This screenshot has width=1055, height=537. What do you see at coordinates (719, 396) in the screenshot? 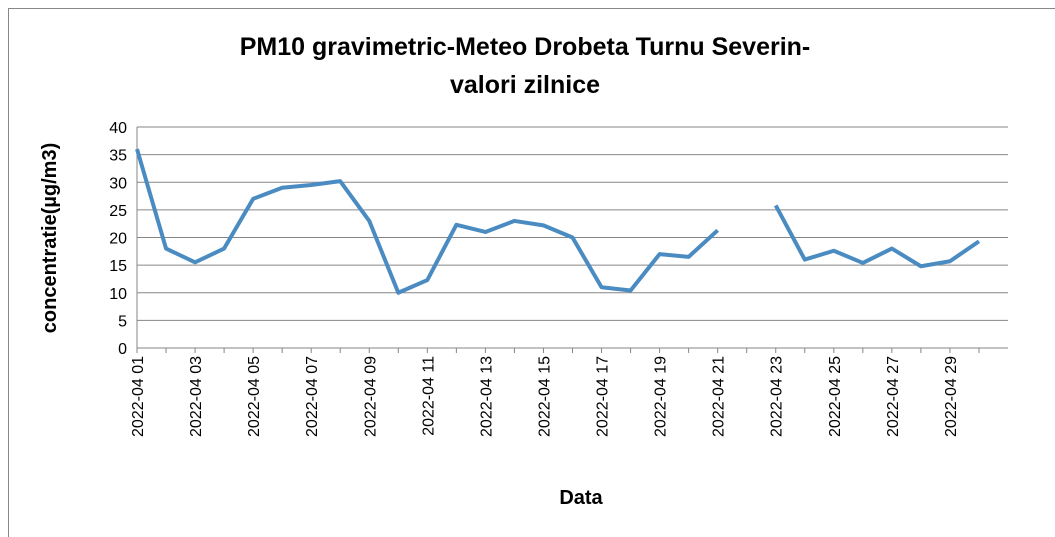
I see `x-tick-label: 2022-04 21` at bounding box center [719, 396].